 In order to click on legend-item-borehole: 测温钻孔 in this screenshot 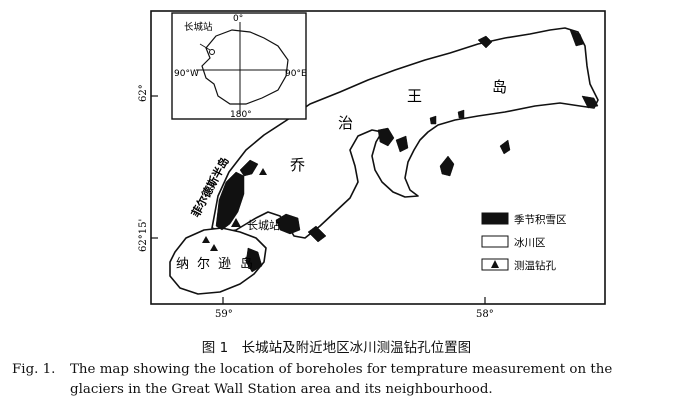, I will do `click(518, 265)`.